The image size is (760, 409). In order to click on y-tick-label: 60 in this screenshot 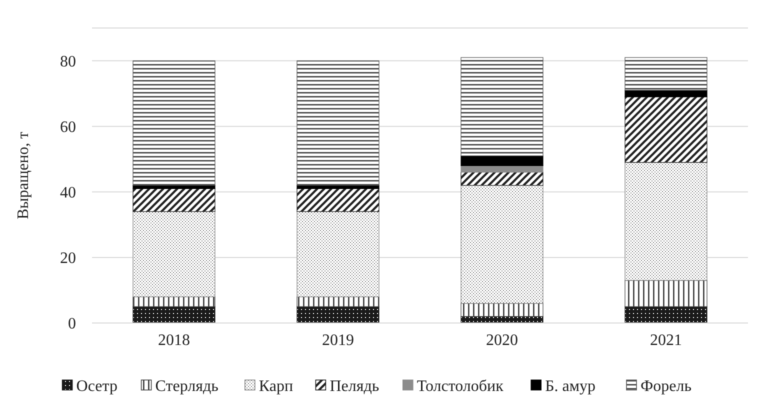, I will do `click(68, 127)`.